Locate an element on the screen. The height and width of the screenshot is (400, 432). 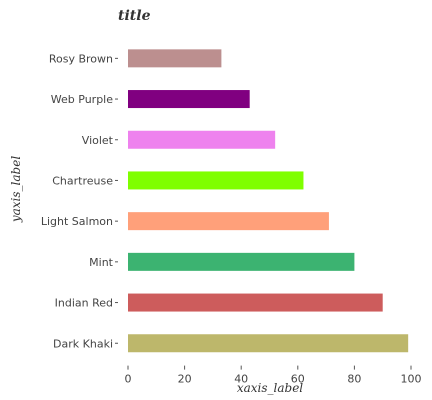
bar-chartreuse is located at coordinates (216, 180).